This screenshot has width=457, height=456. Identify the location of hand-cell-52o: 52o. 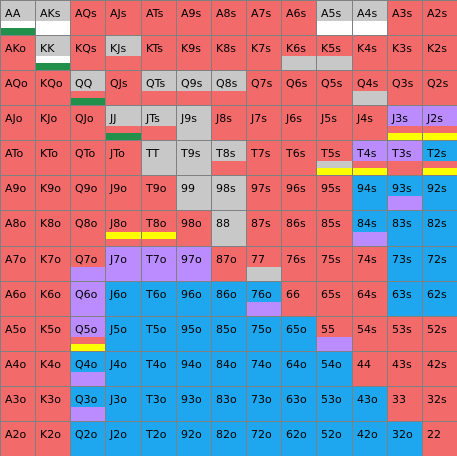
(334, 439).